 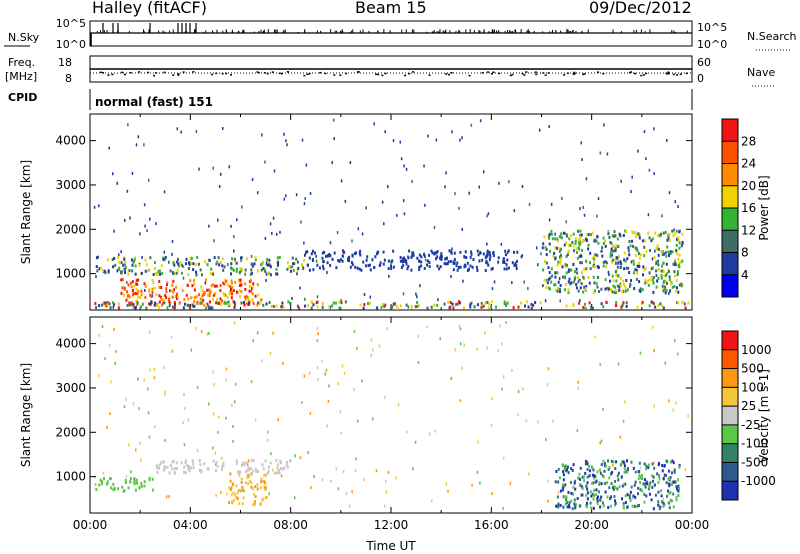 What do you see at coordinates (390, 546) in the screenshot?
I see `x-axis-label: Time UT` at bounding box center [390, 546].